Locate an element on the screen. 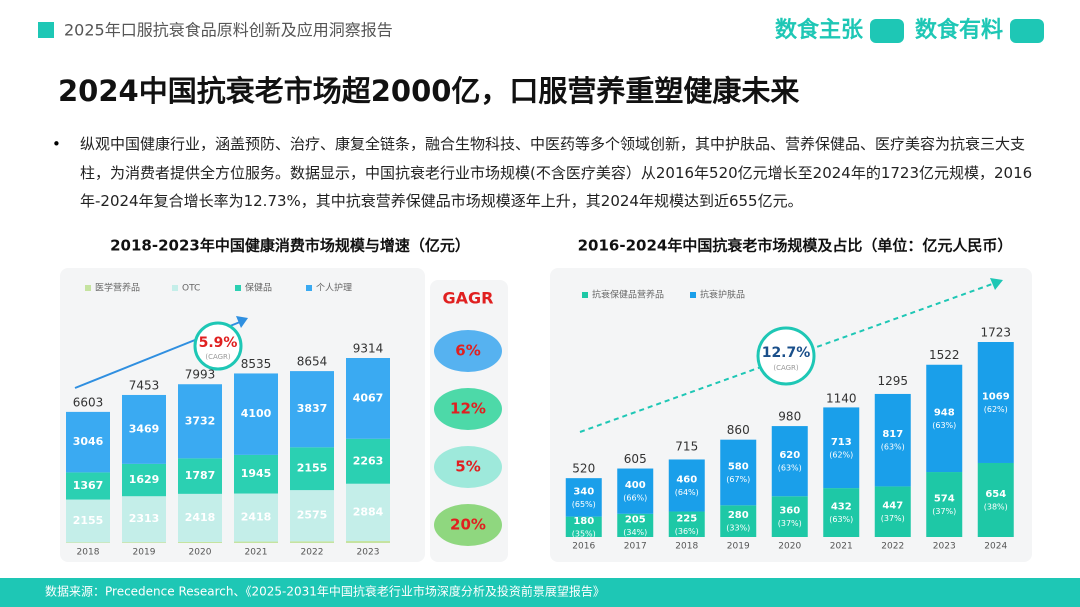  cagr-label: 6% is located at coordinates (467, 351).